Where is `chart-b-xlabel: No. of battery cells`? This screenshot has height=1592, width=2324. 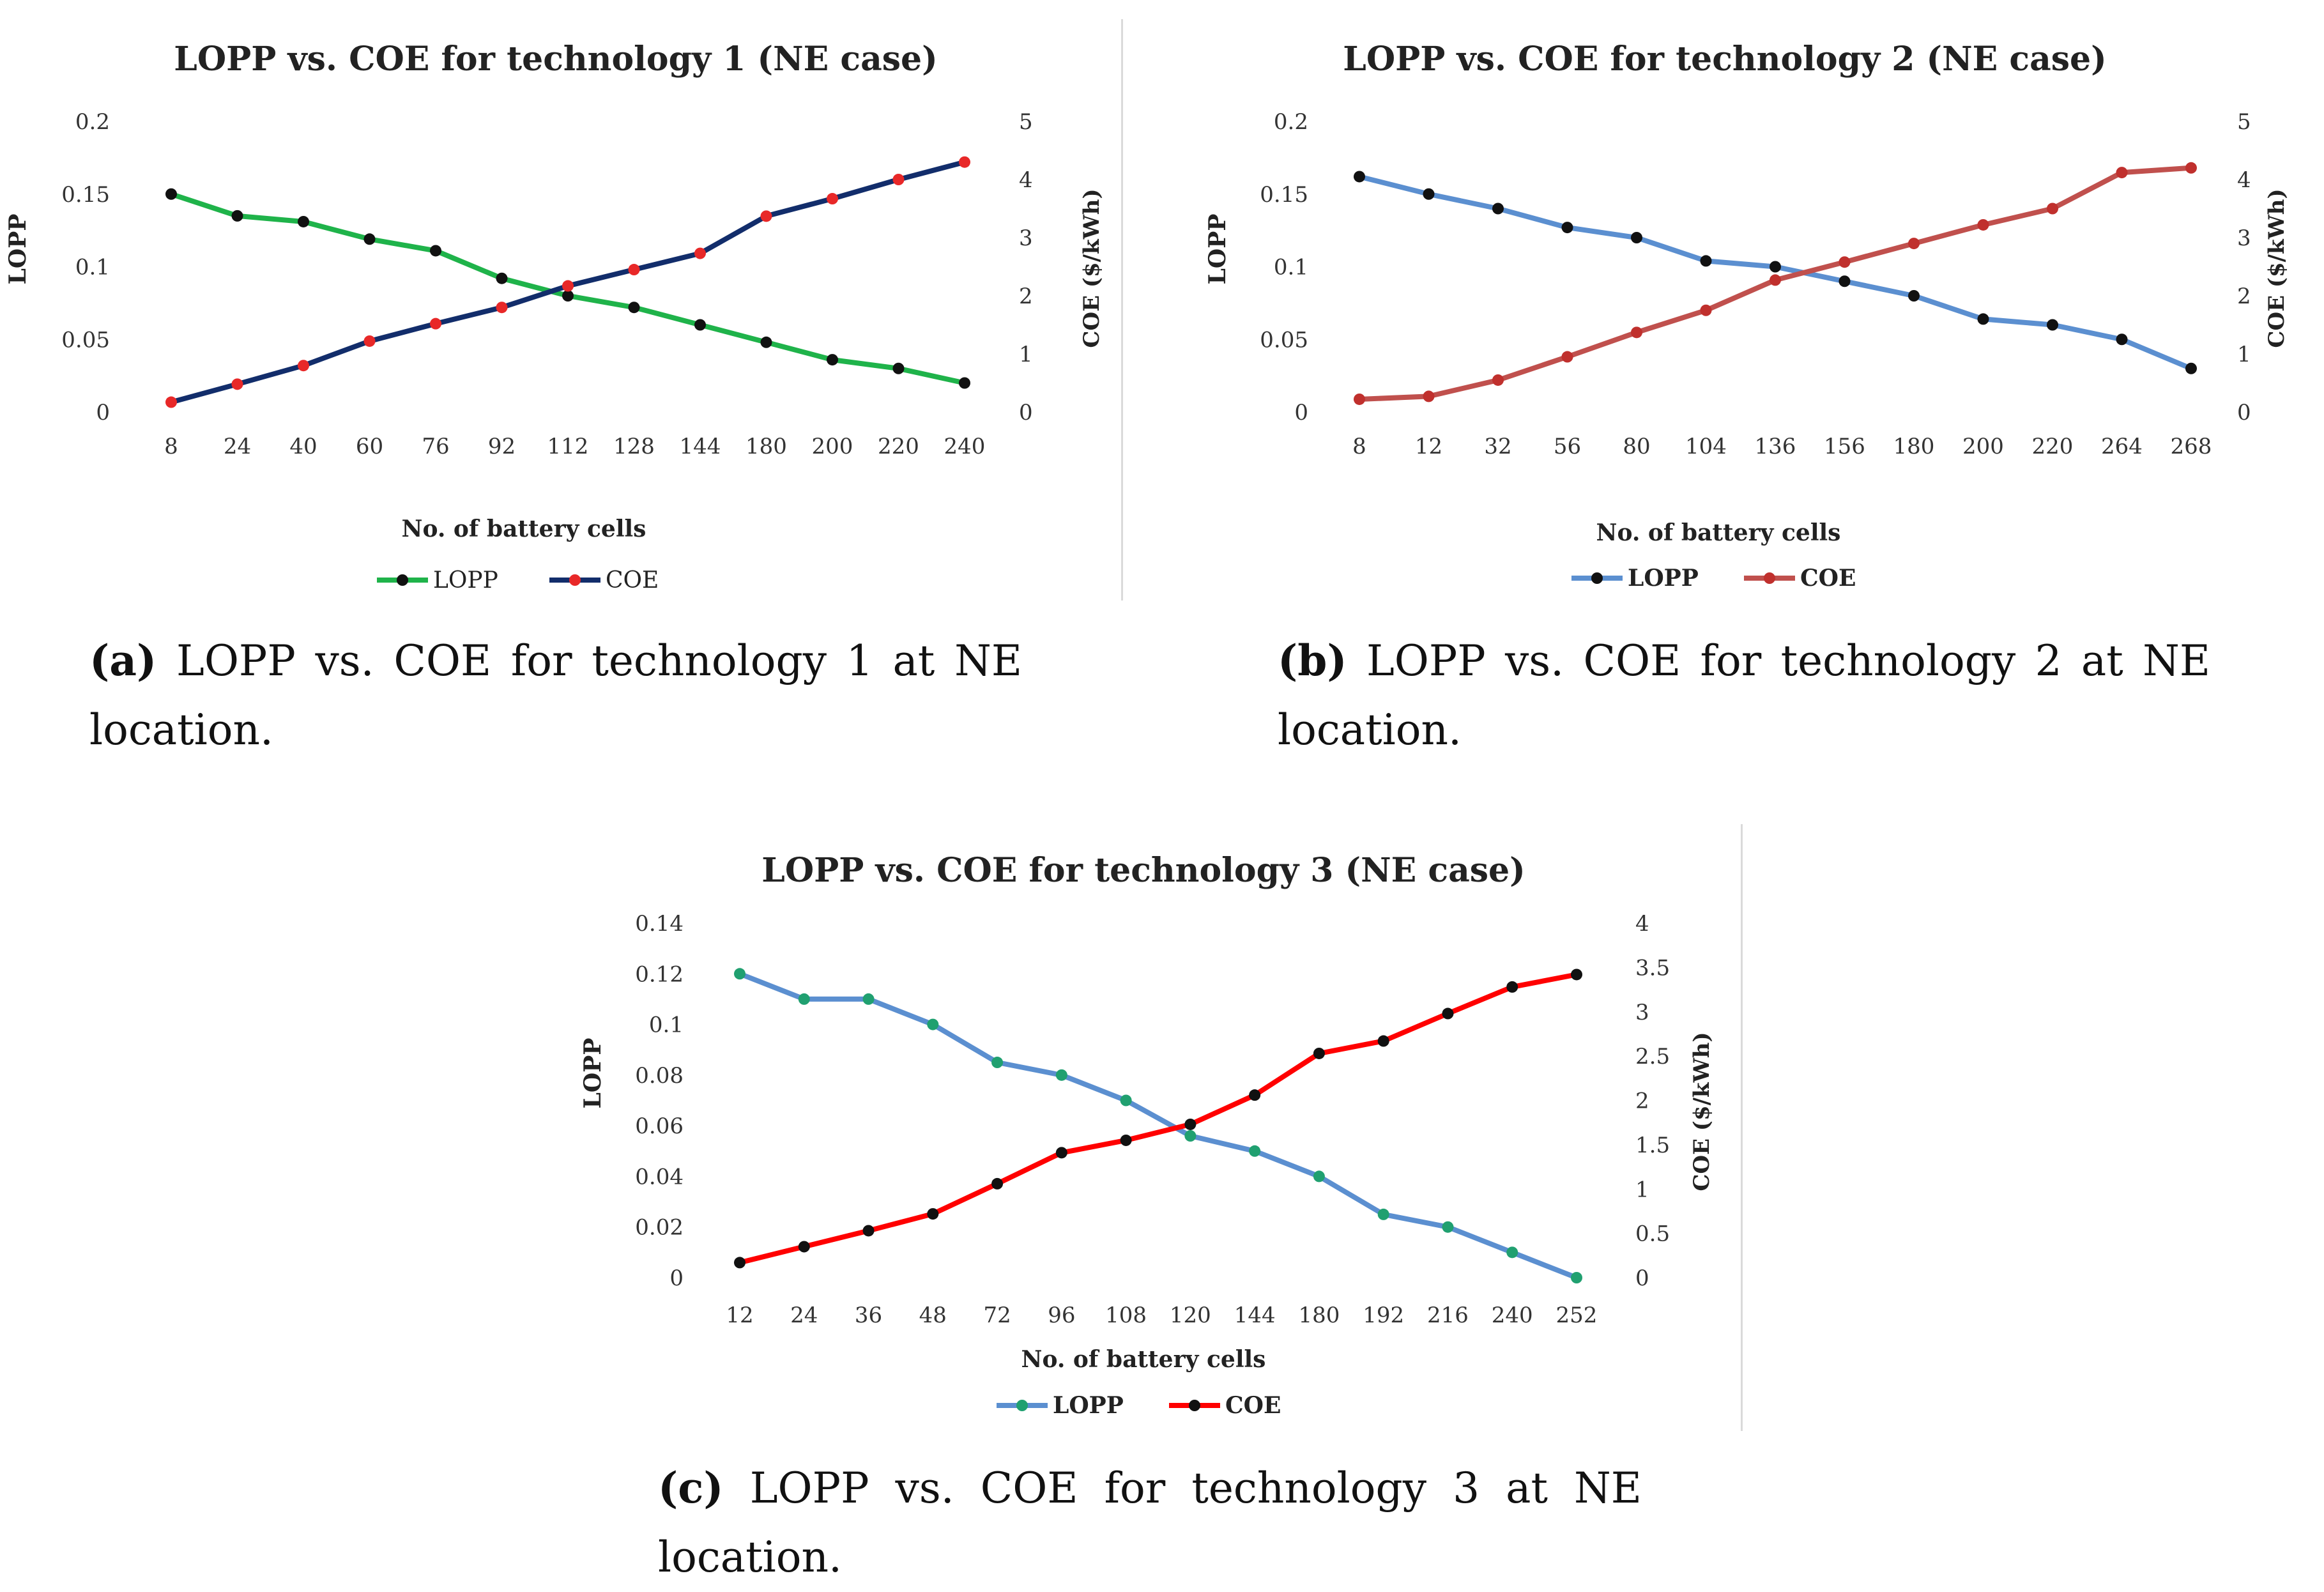
chart-b-xlabel: No. of battery cells is located at coordinates (1718, 532).